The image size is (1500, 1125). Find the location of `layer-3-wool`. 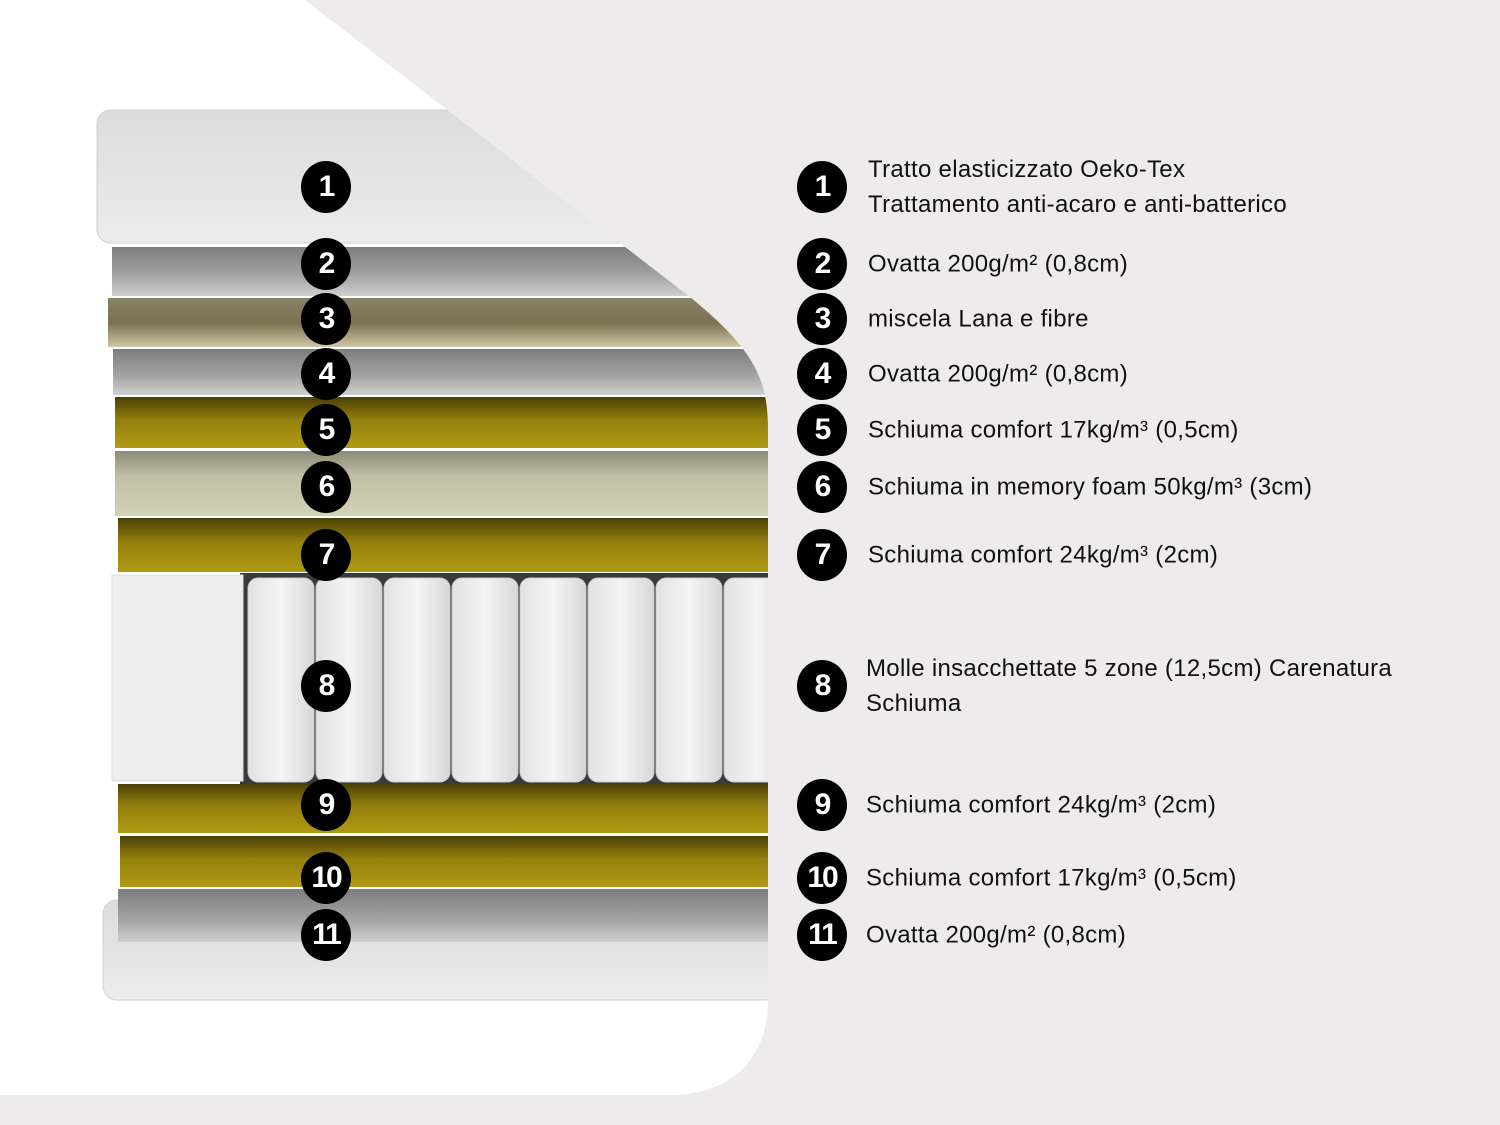

layer-3-wool is located at coordinates (438, 322).